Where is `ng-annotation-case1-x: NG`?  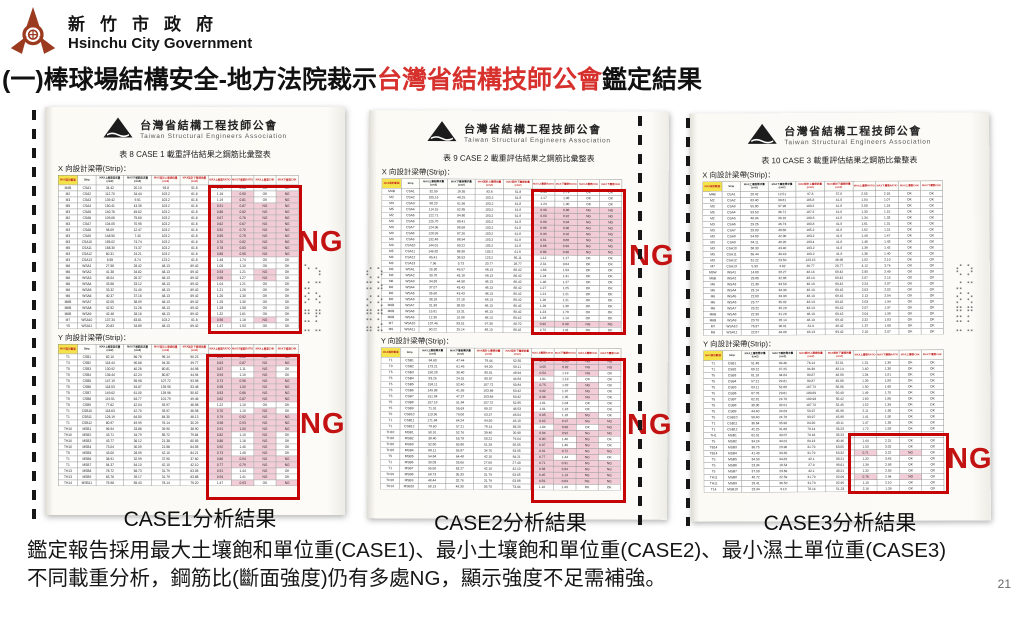 ng-annotation-case1-x: NG is located at coordinates (321, 242).